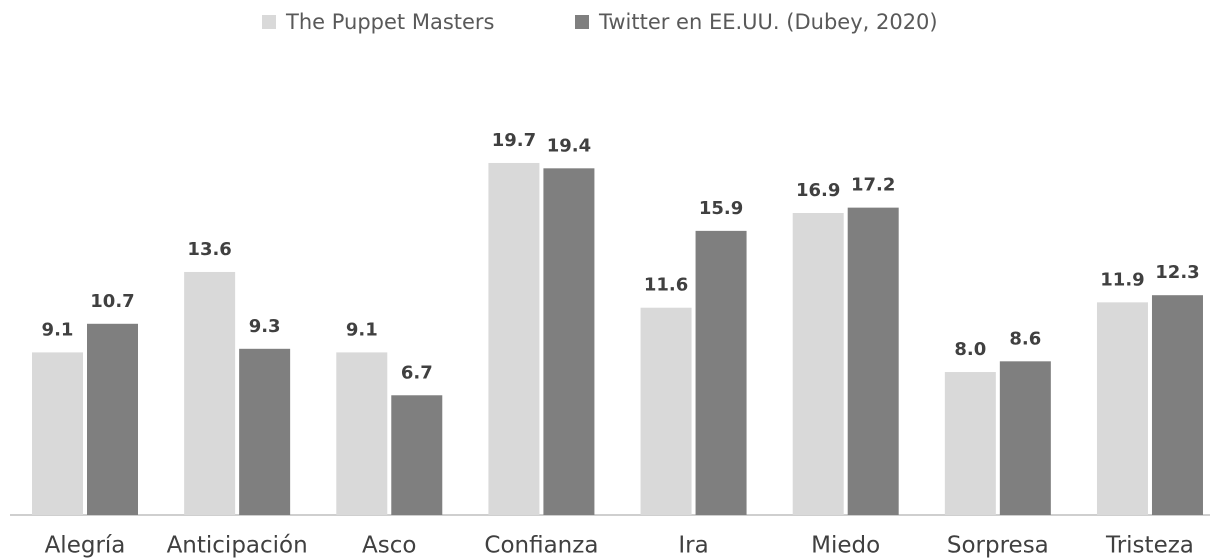 The image size is (1220, 558). Describe the element at coordinates (998, 545) in the screenshot. I see `x-tick-label: Sorpresa` at that location.